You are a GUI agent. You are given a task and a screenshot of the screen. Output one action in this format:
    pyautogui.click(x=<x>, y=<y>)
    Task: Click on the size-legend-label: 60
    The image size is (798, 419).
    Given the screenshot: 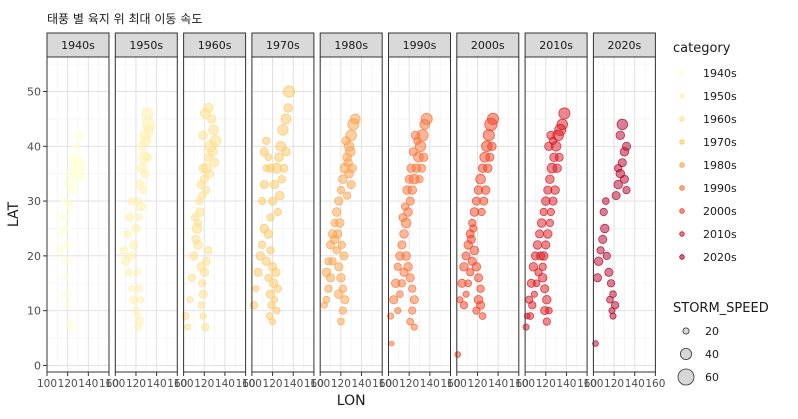 What is the action you would take?
    pyautogui.click(x=712, y=377)
    